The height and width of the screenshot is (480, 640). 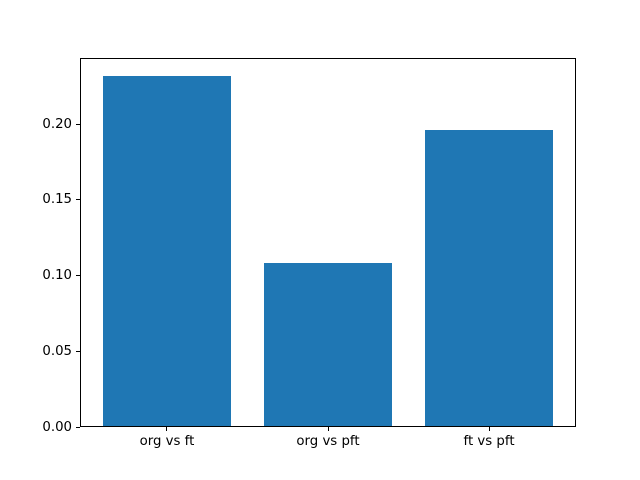 I want to click on bar-ft-vs-pft, so click(x=489, y=278).